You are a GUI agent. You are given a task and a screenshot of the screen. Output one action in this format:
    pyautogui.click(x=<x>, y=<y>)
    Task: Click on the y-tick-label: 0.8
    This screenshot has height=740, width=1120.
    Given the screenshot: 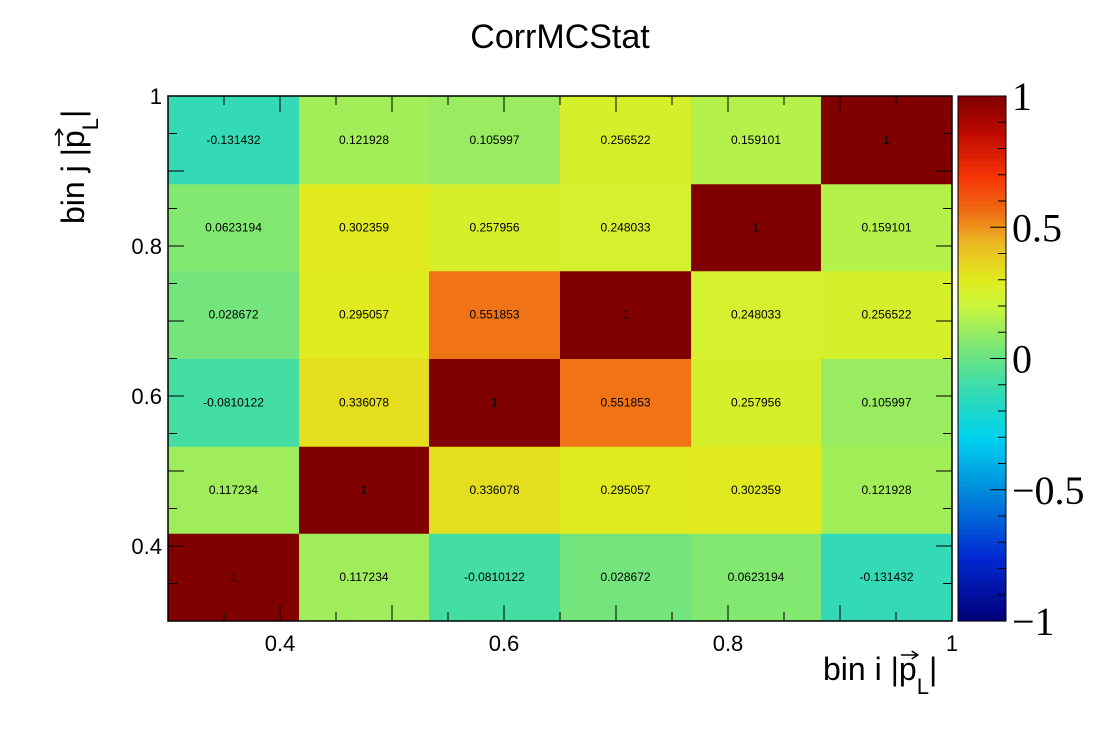 What is the action you would take?
    pyautogui.click(x=146, y=246)
    